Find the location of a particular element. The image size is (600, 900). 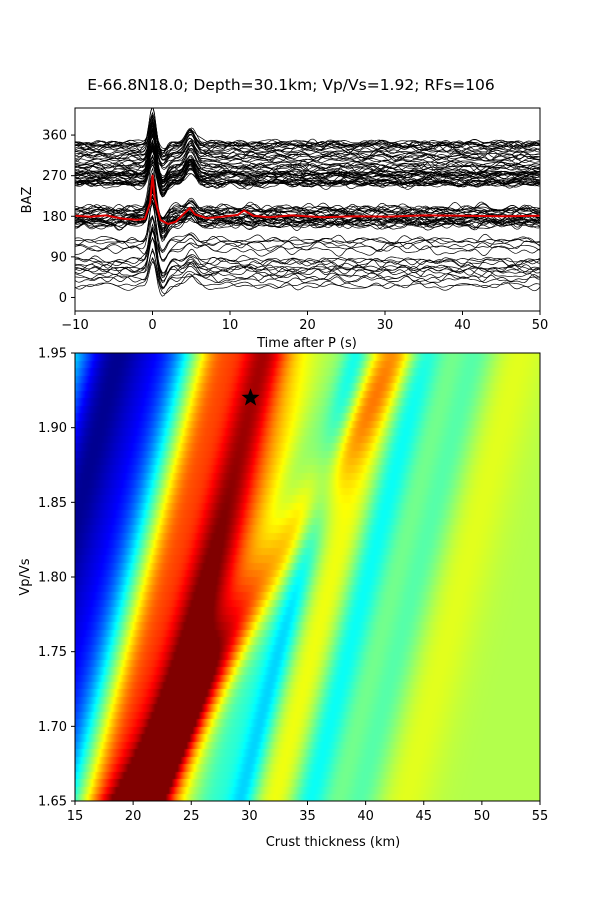

rf-stack-trace is located at coordinates (307, 199).